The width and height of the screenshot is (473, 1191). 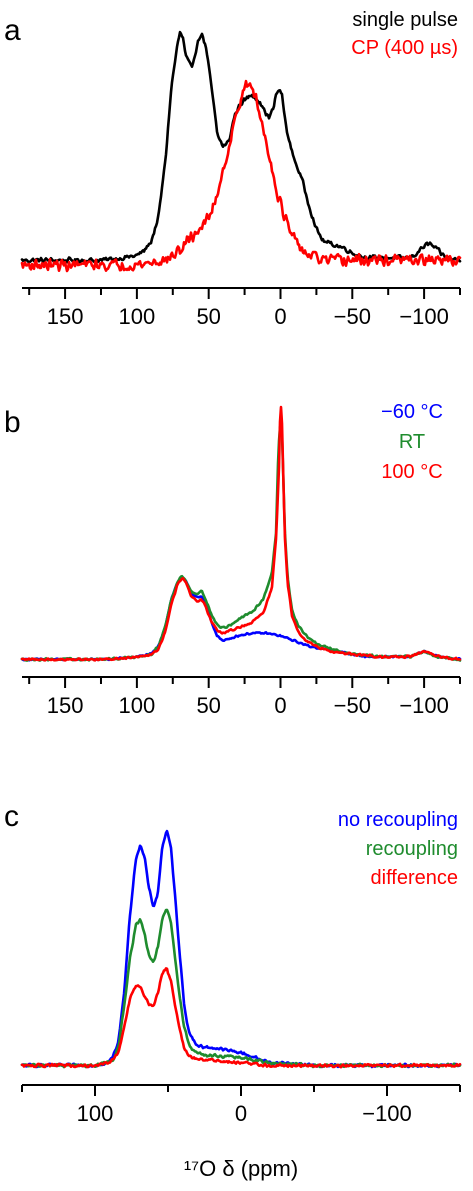 What do you see at coordinates (412, 442) in the screenshot?
I see `legend-entry-rt: RT` at bounding box center [412, 442].